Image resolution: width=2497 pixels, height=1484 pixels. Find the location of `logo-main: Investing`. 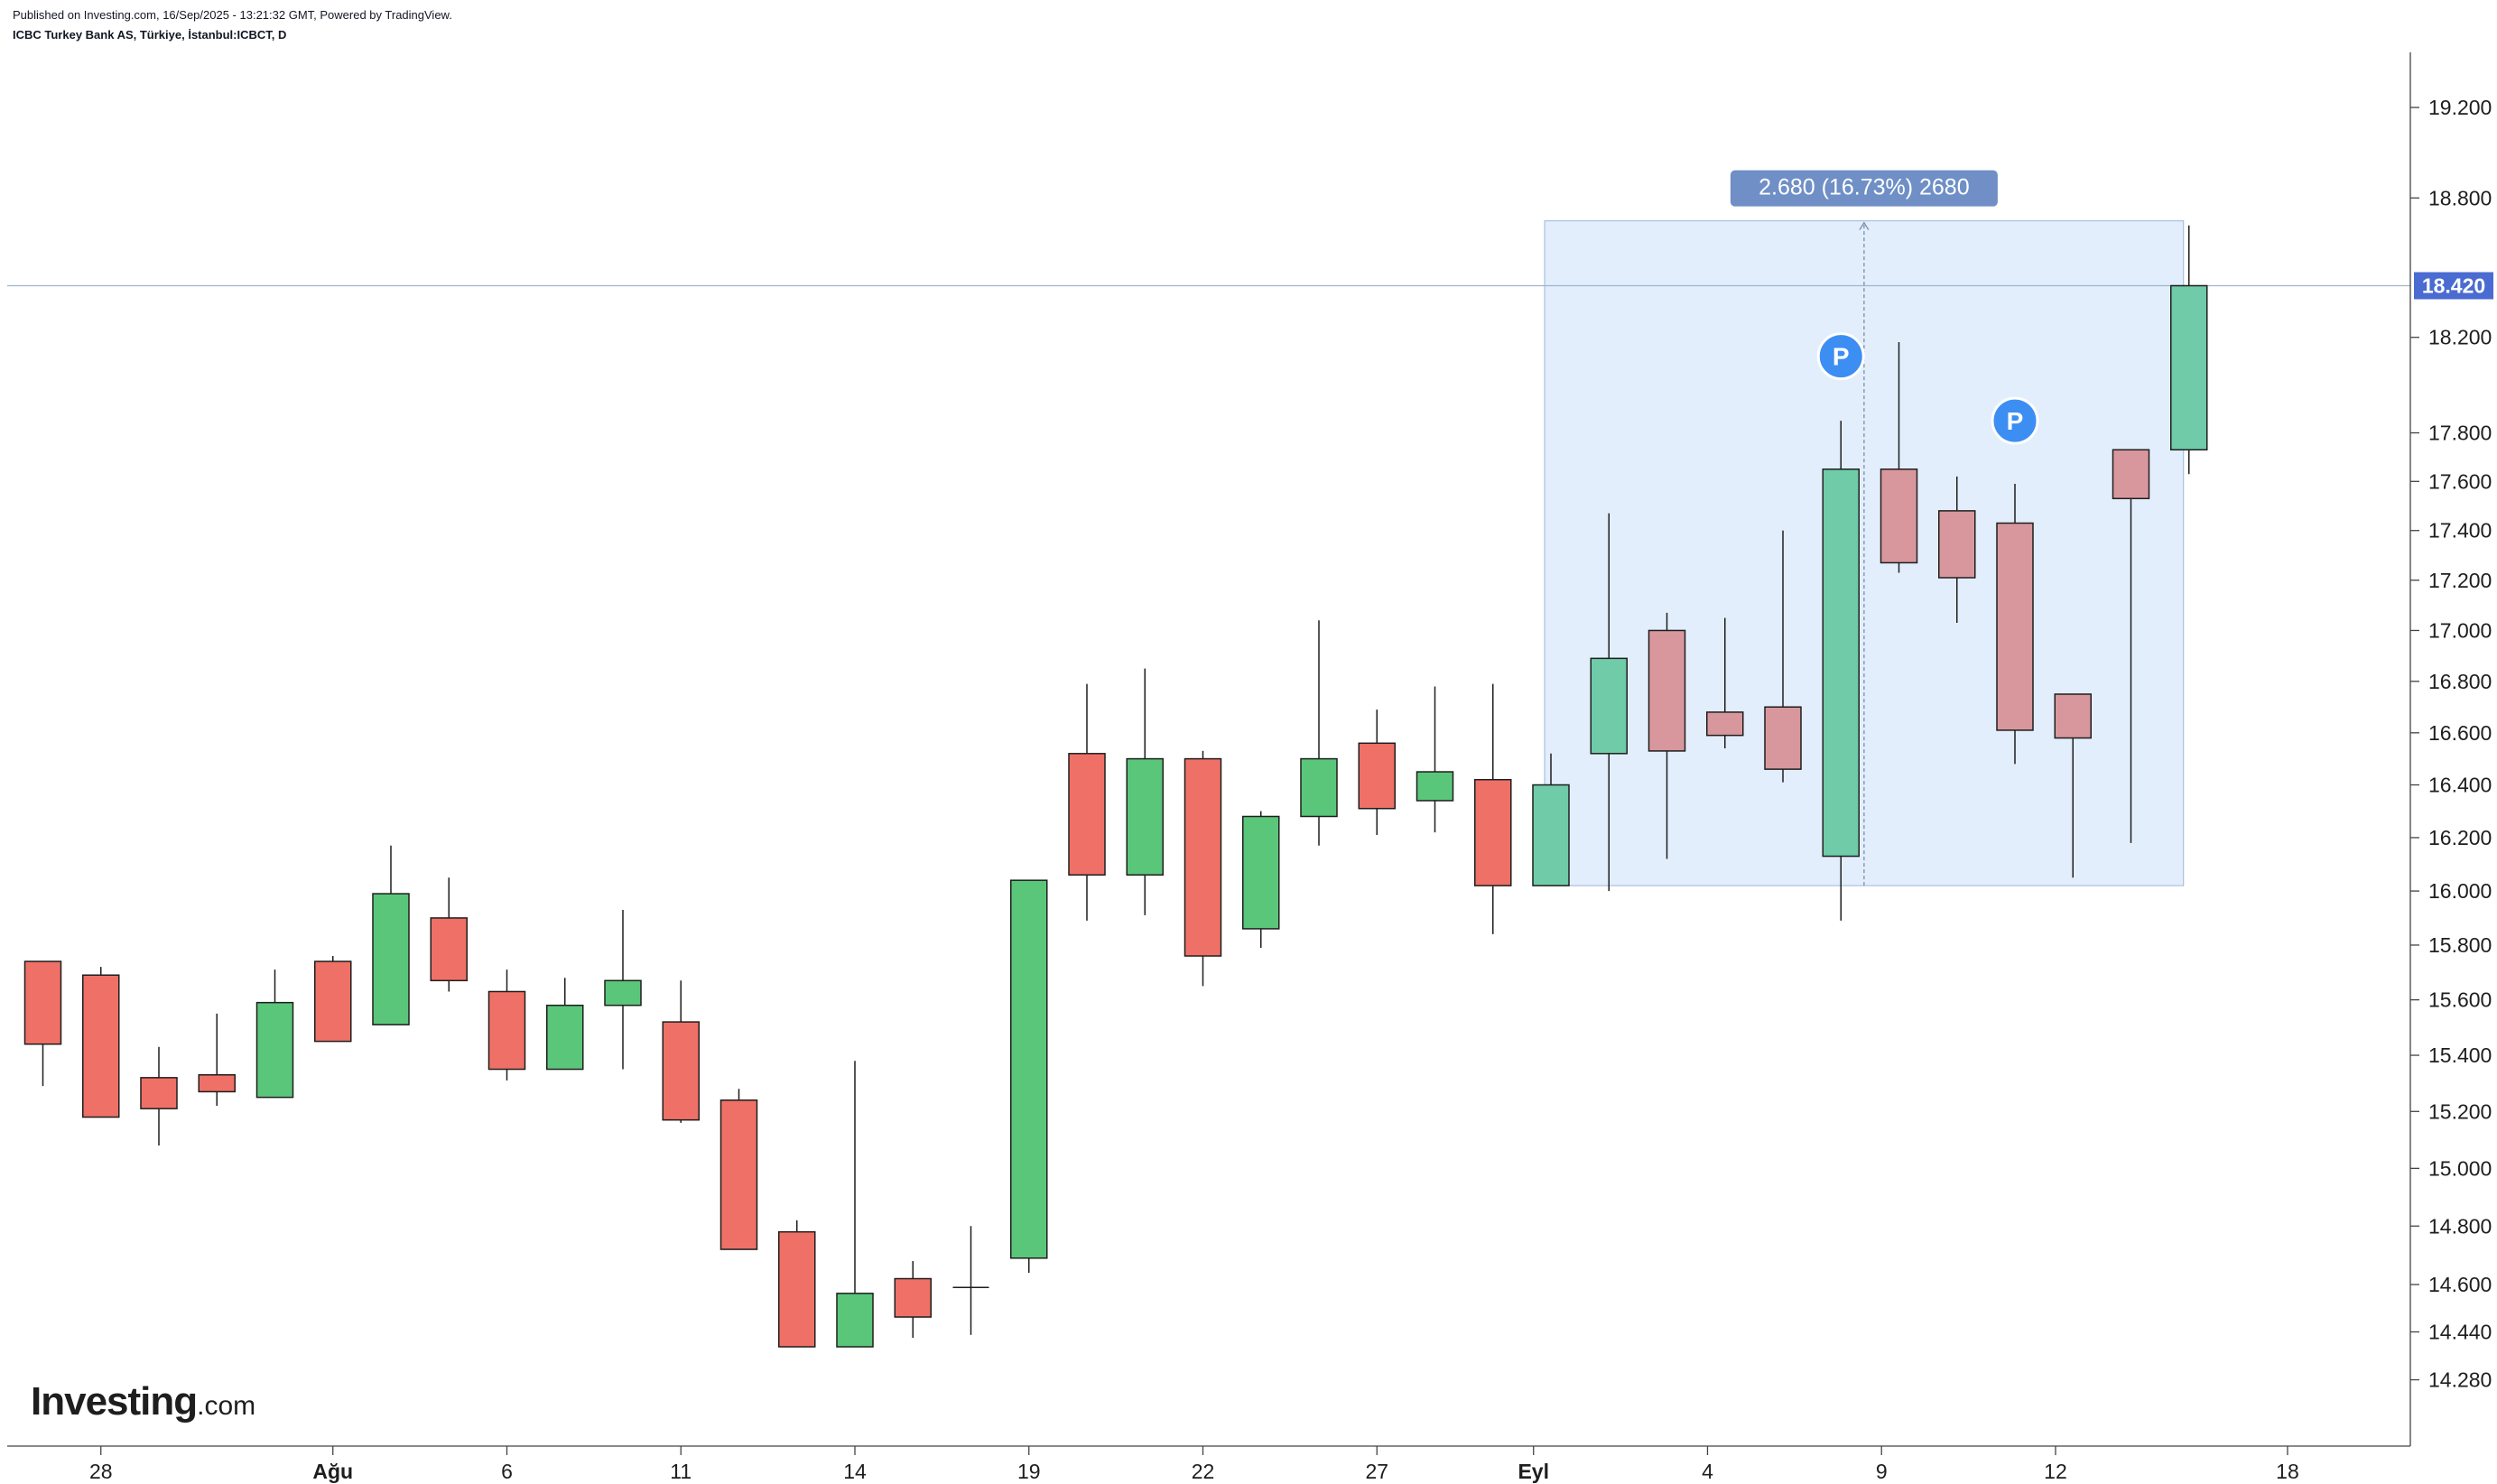

logo-main: Investing is located at coordinates (115, 1402).